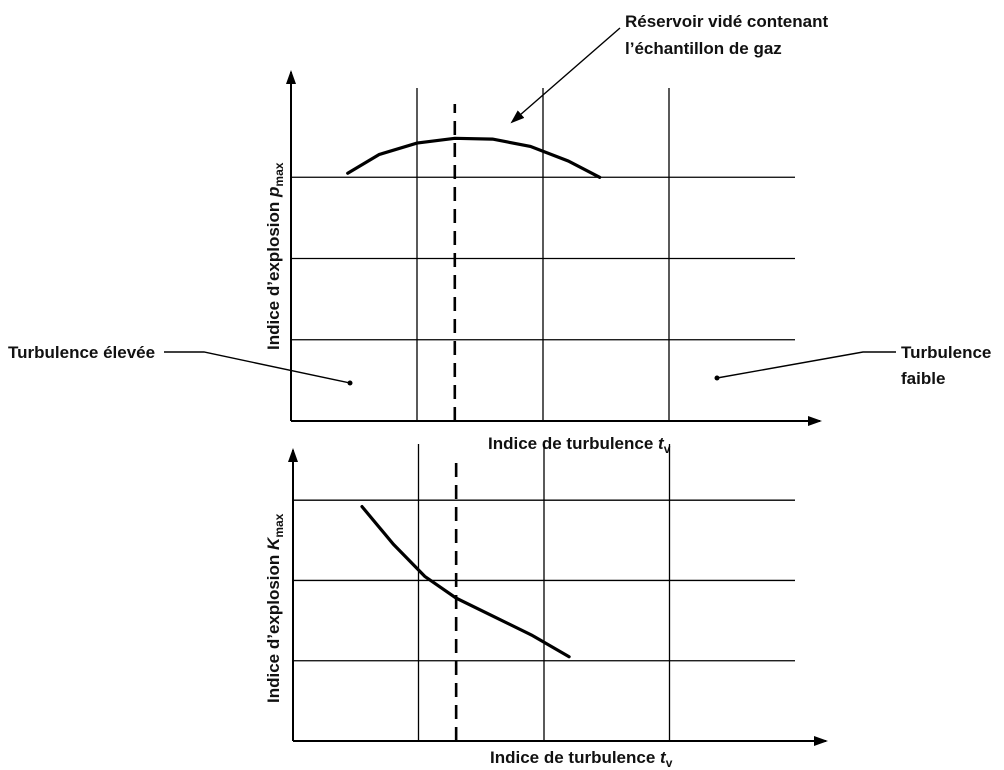  Describe the element at coordinates (581, 759) in the screenshot. I see `bottom-x-axis-label: Indice de turbulence tv` at that location.